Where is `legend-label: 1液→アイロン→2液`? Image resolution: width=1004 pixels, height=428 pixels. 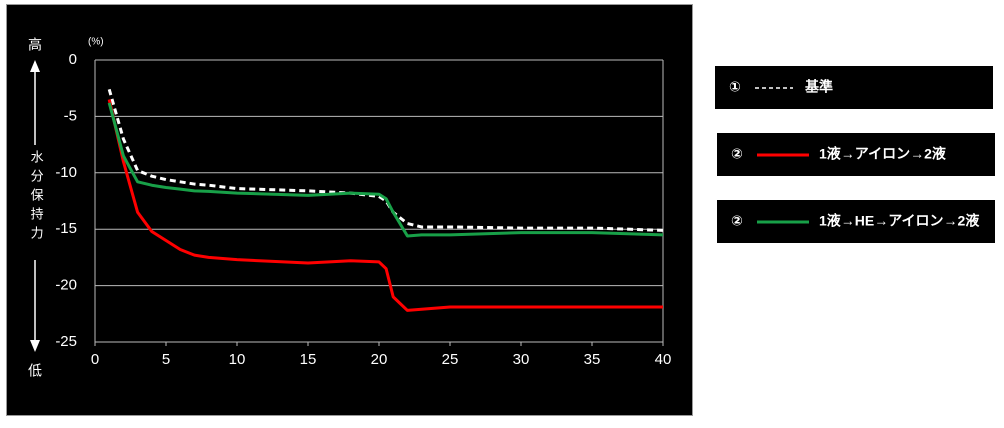 legend-label: 1液→アイロン→2液 is located at coordinates (883, 154).